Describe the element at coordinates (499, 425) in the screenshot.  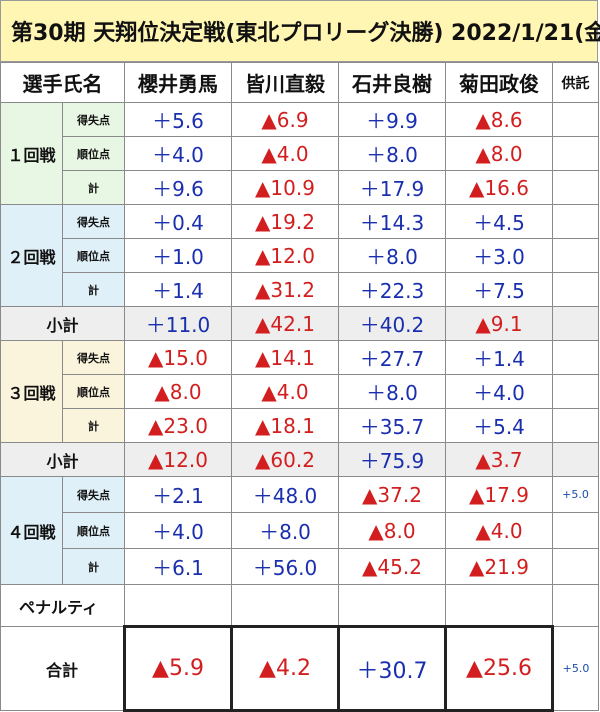
I see `score-cell: ＋5.4` at that location.